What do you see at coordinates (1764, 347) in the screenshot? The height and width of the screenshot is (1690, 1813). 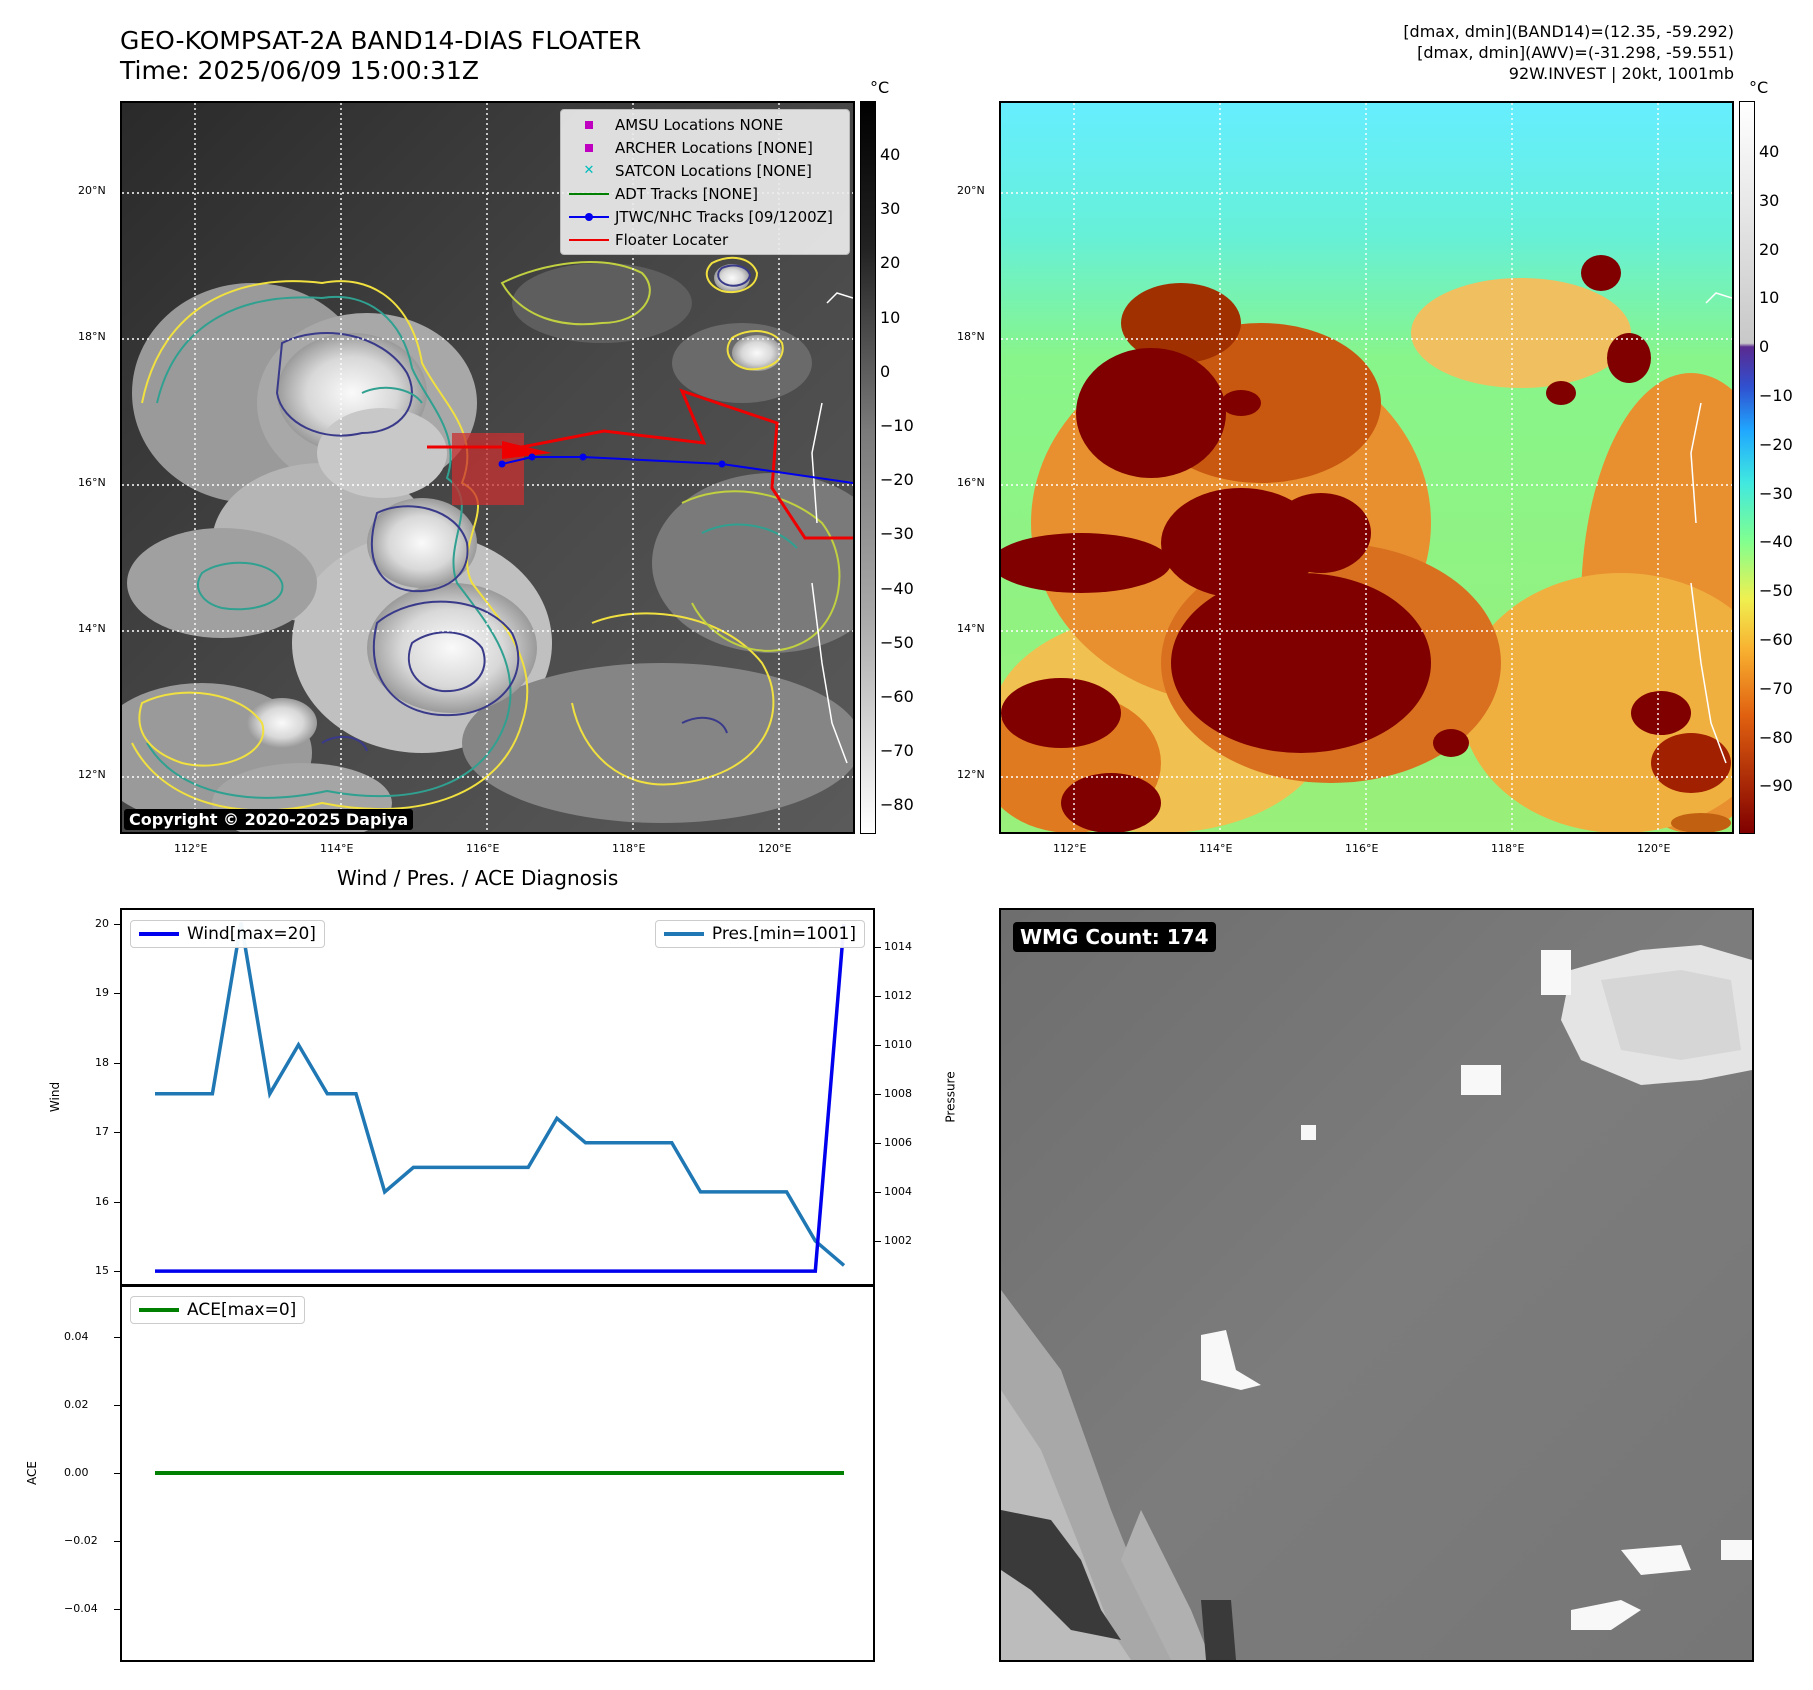 I see `colorbar-tick-label: 0` at bounding box center [1764, 347].